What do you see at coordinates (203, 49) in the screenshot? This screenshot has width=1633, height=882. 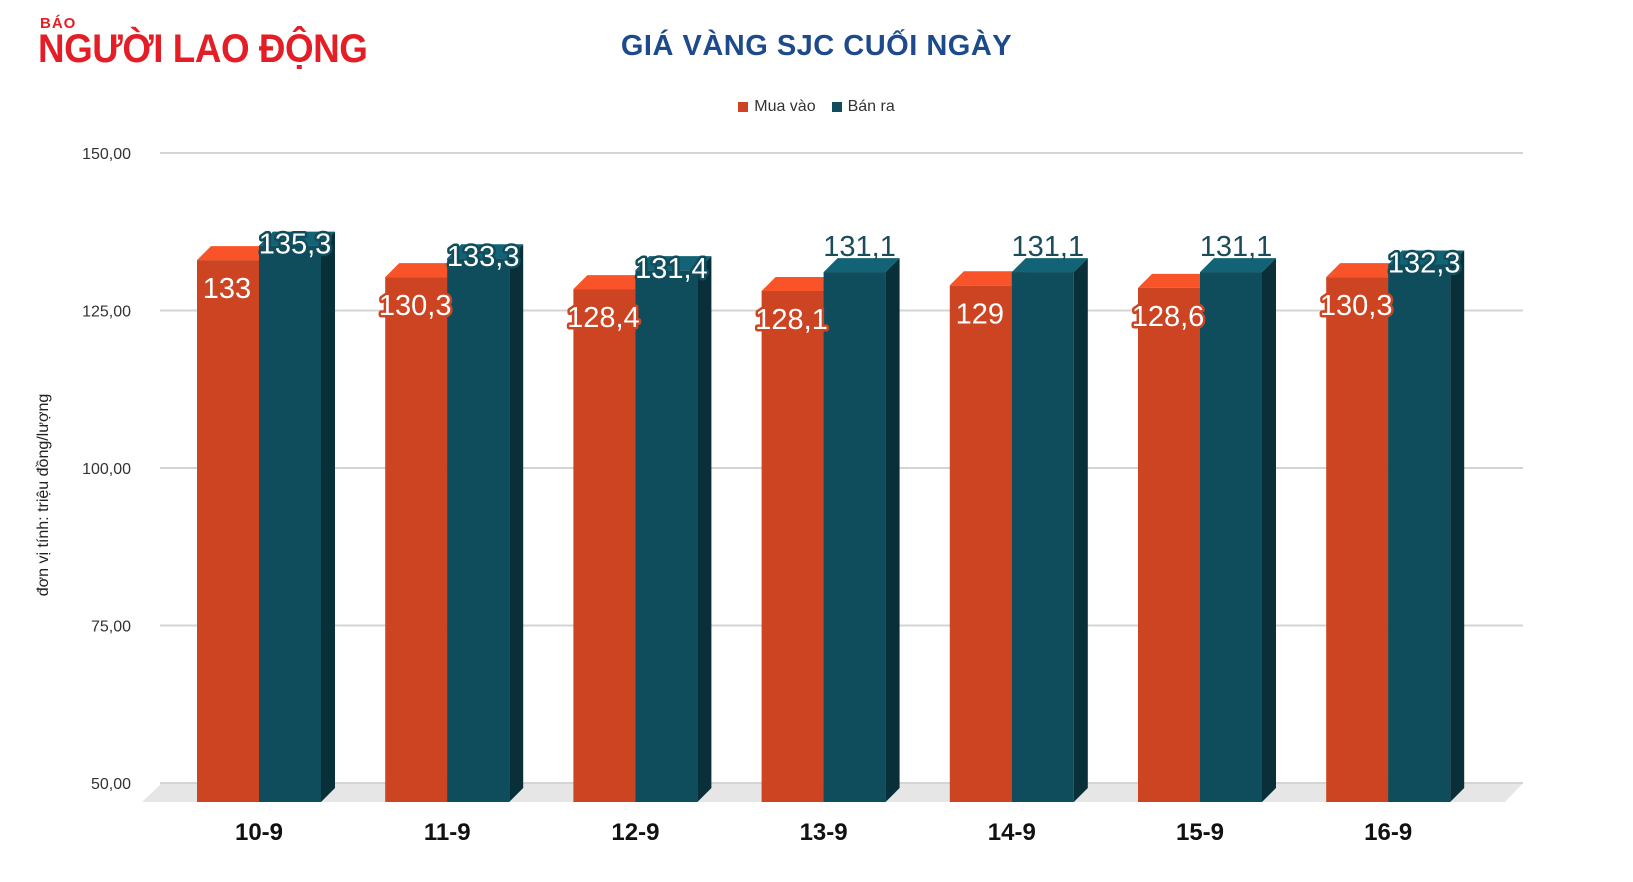 I see `brand-logo-main: NGƯỜI LAO ĐỘNG` at bounding box center [203, 49].